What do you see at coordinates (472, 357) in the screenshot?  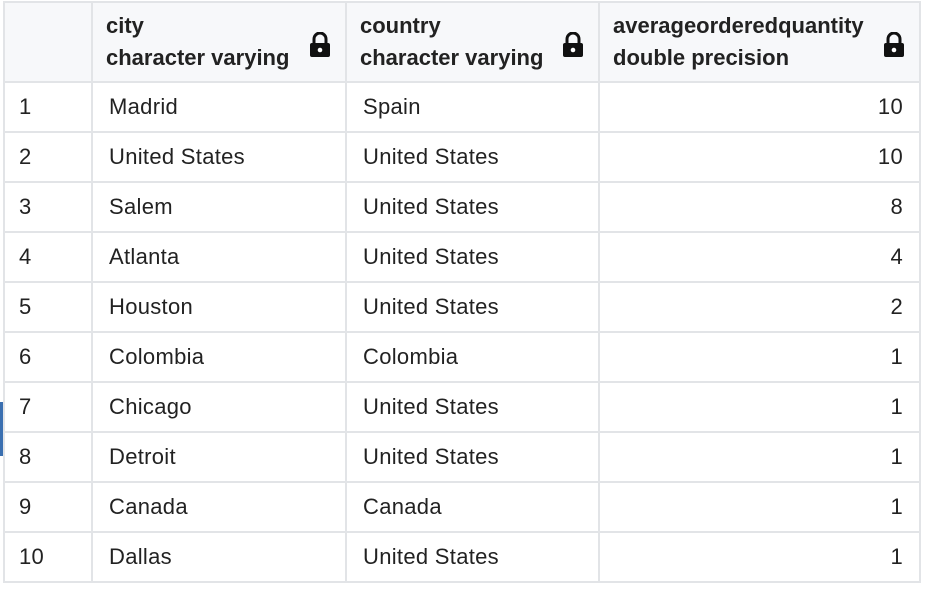 I see `cell-country: Colombia` at bounding box center [472, 357].